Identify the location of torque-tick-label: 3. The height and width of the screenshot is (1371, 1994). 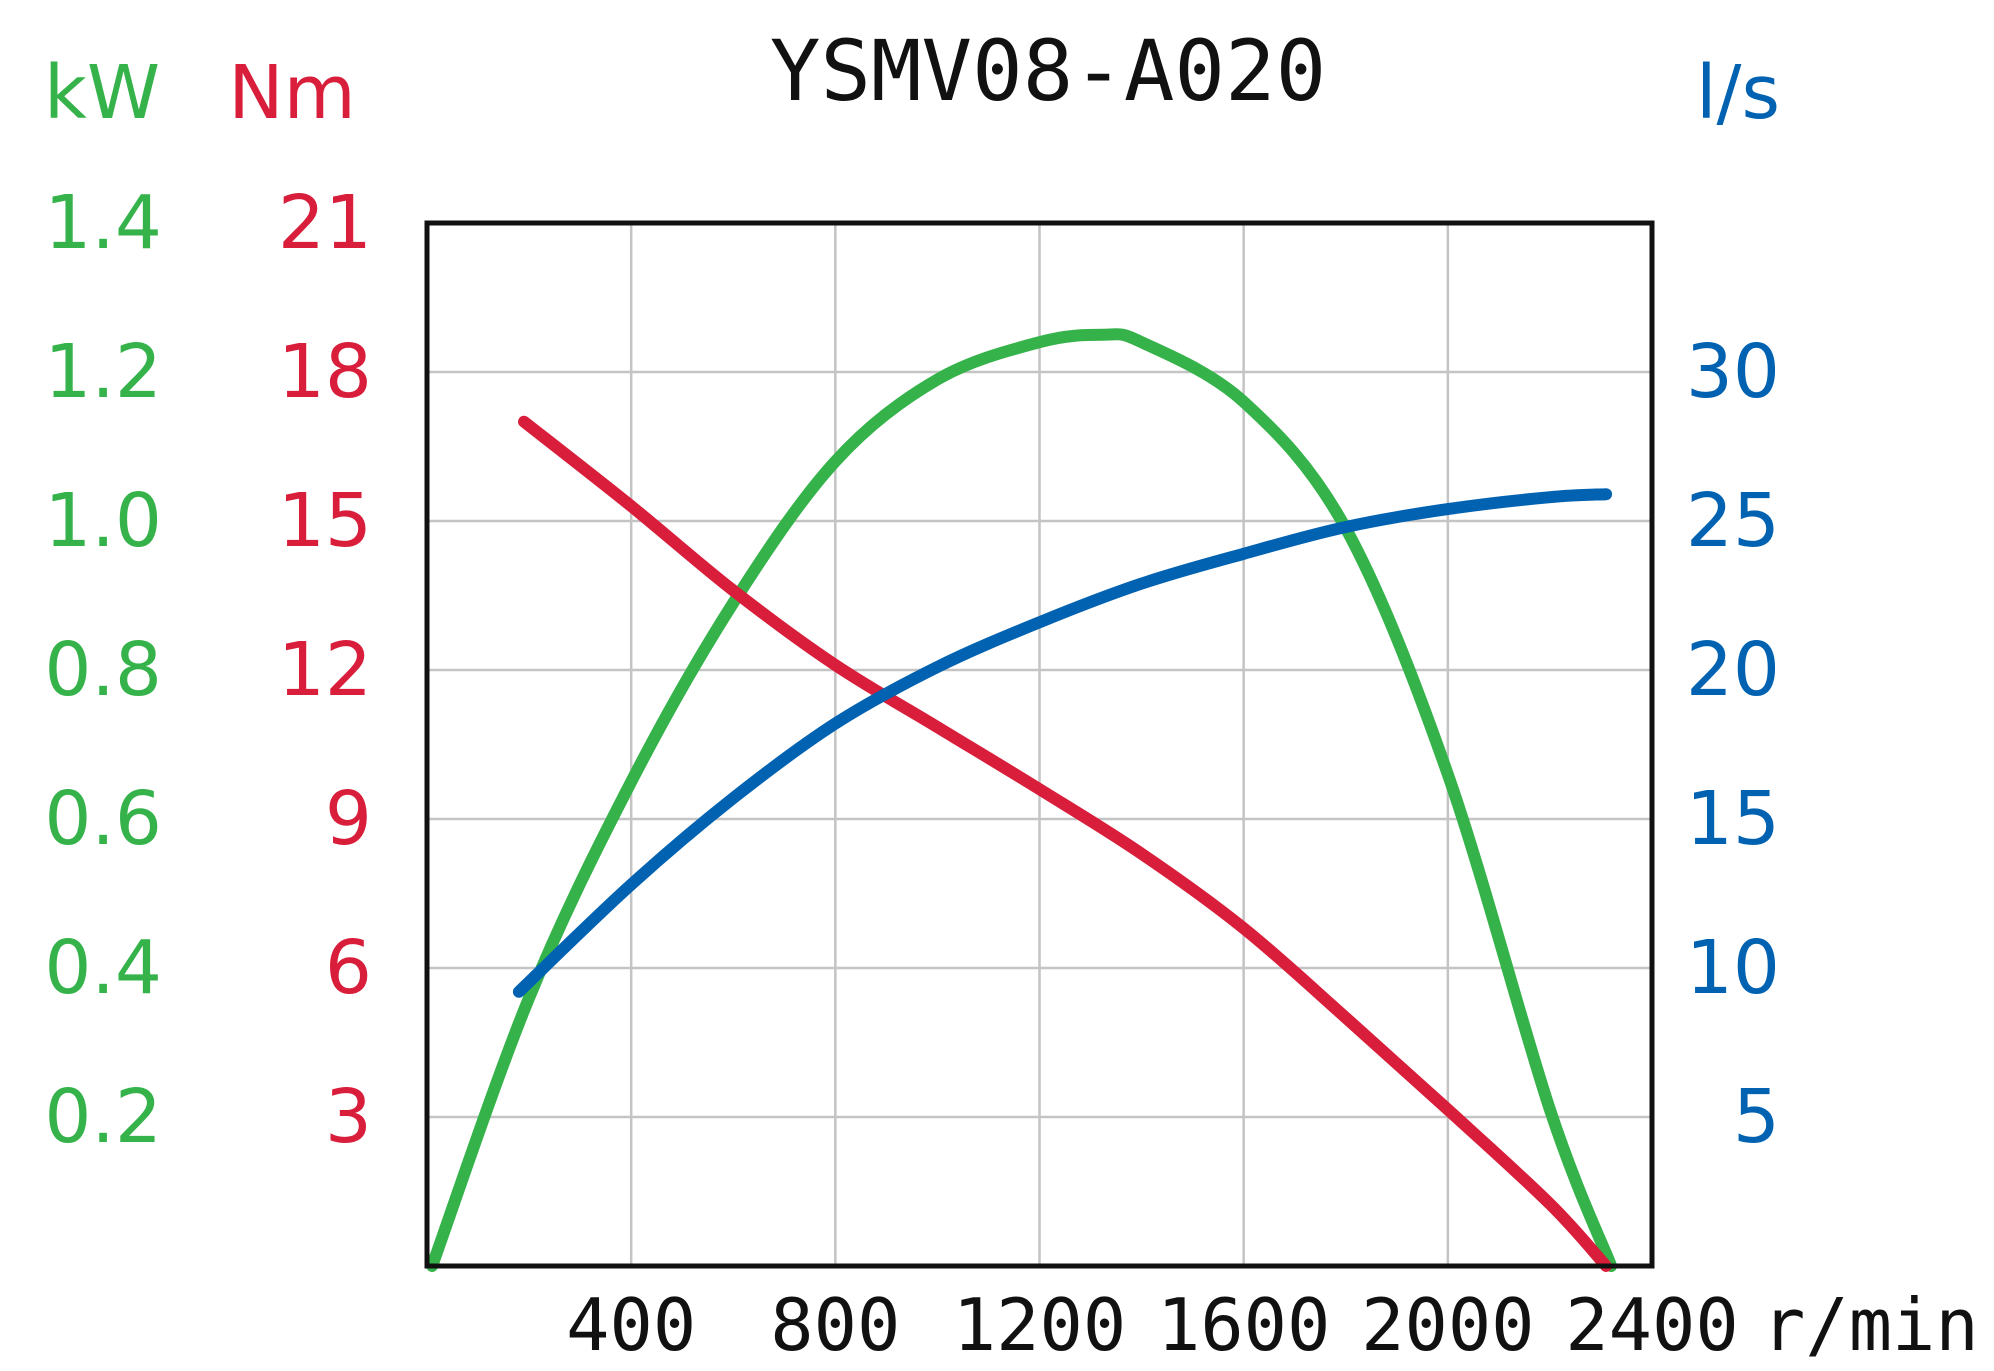
(348, 1117).